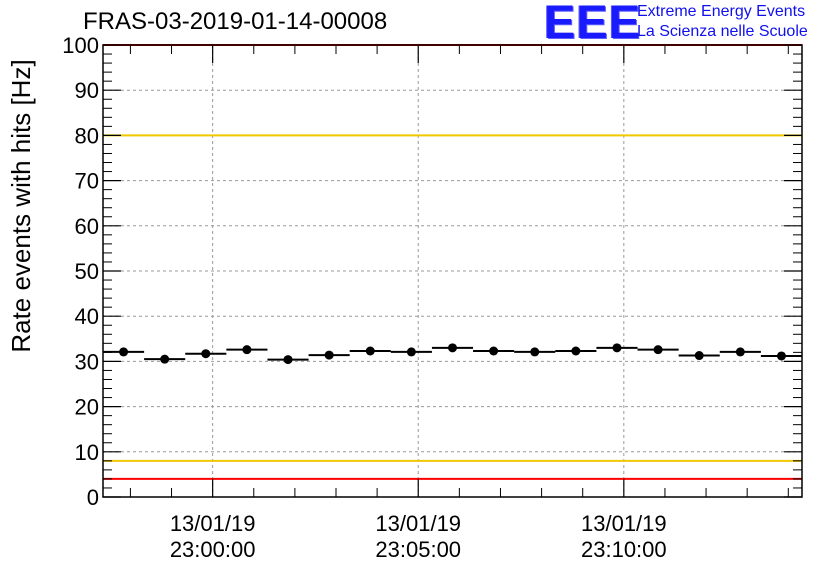  What do you see at coordinates (452, 354) in the screenshot?
I see `data-series` at bounding box center [452, 354].